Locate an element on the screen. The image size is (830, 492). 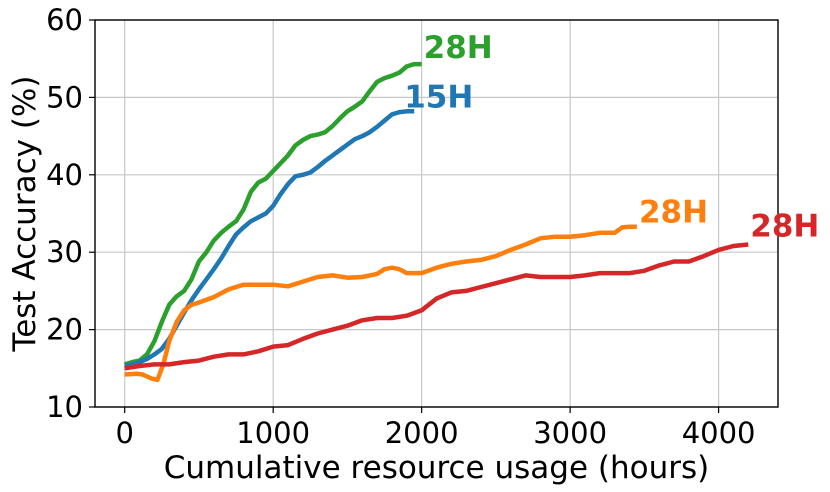
y-tick-label: 10 is located at coordinates (64, 407).